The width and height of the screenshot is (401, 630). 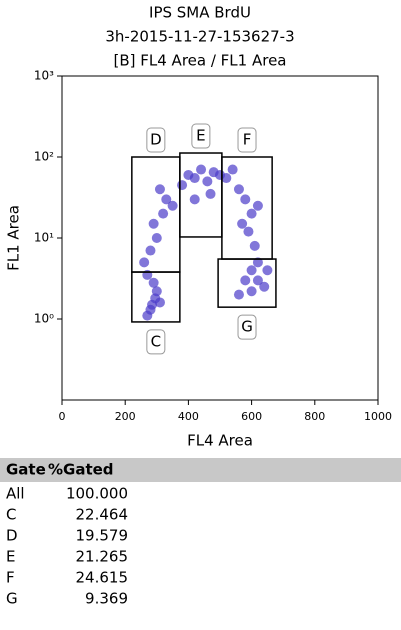 I want to click on x-tick-label: 1000, so click(x=378, y=416).